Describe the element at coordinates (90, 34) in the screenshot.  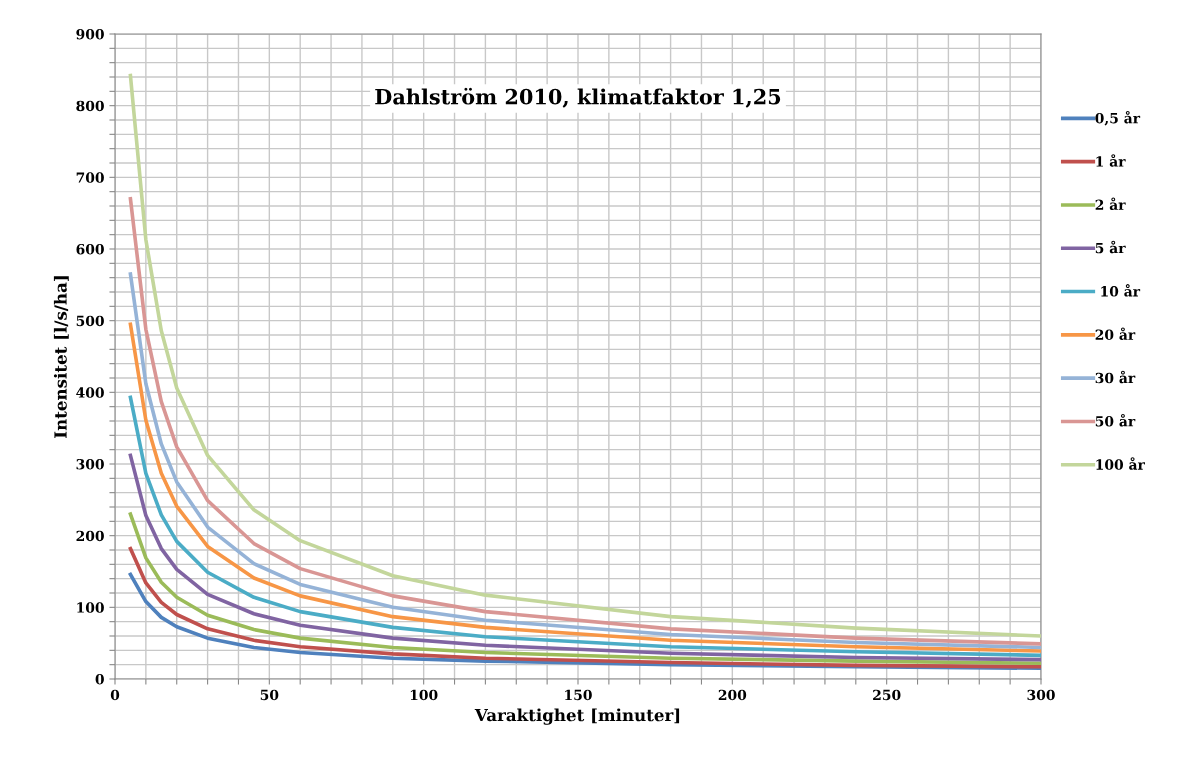
I see `y-tick-label: 900` at that location.